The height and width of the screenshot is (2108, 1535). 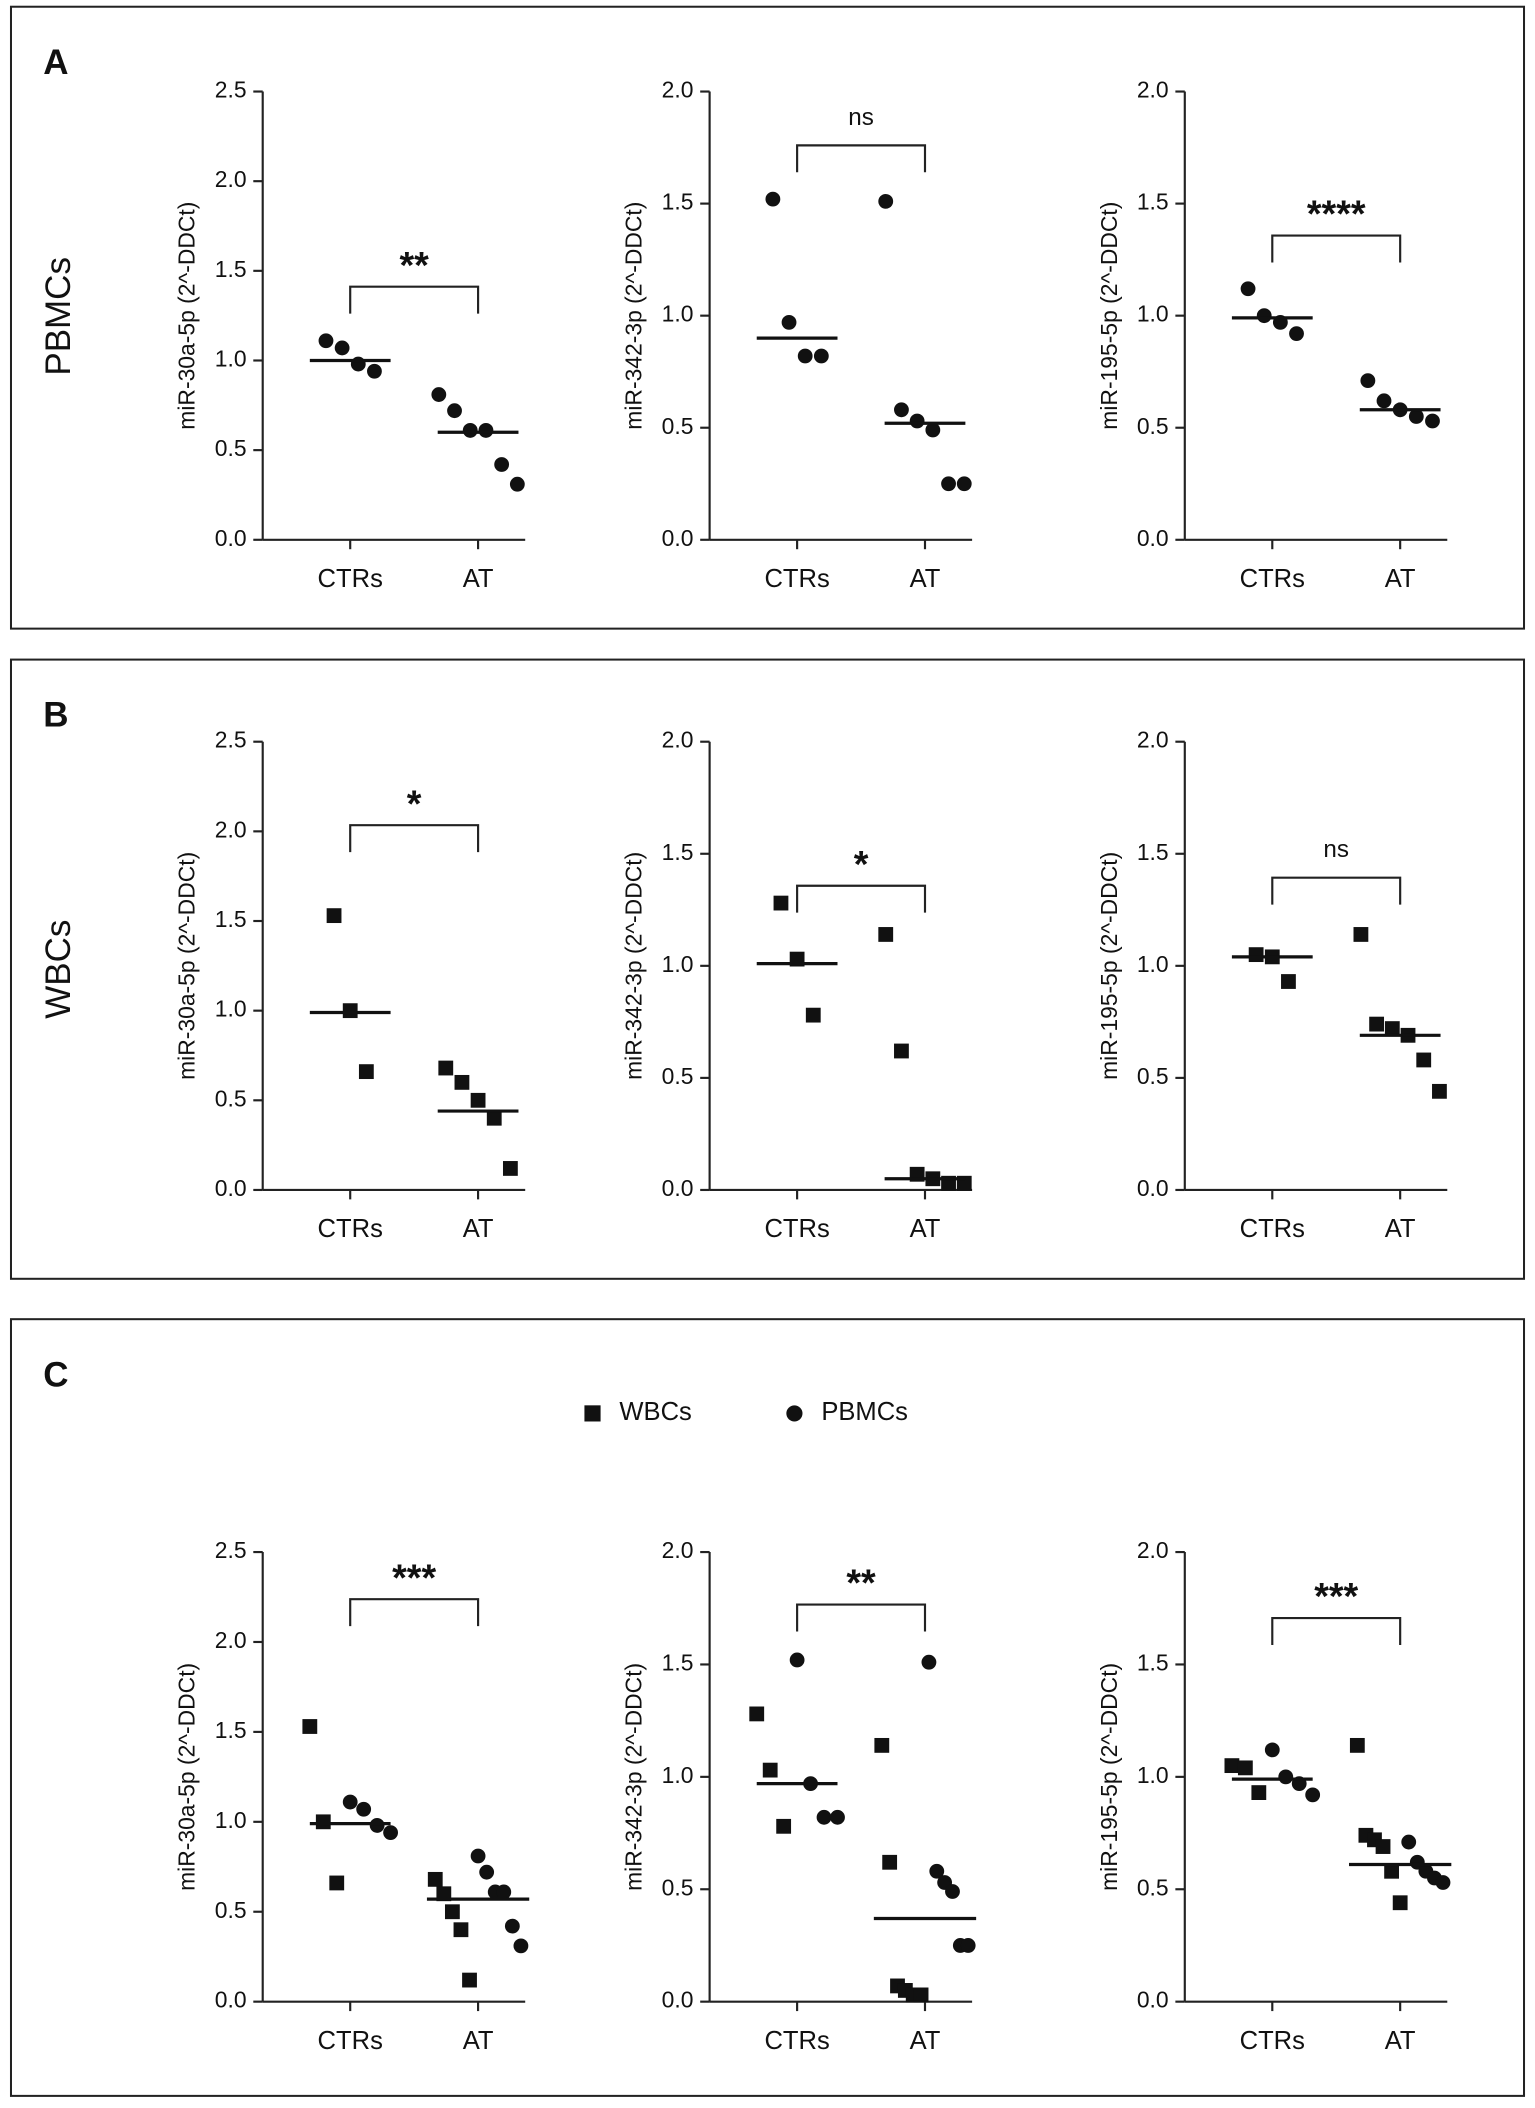 I want to click on panel-label: B, so click(x=55, y=715).